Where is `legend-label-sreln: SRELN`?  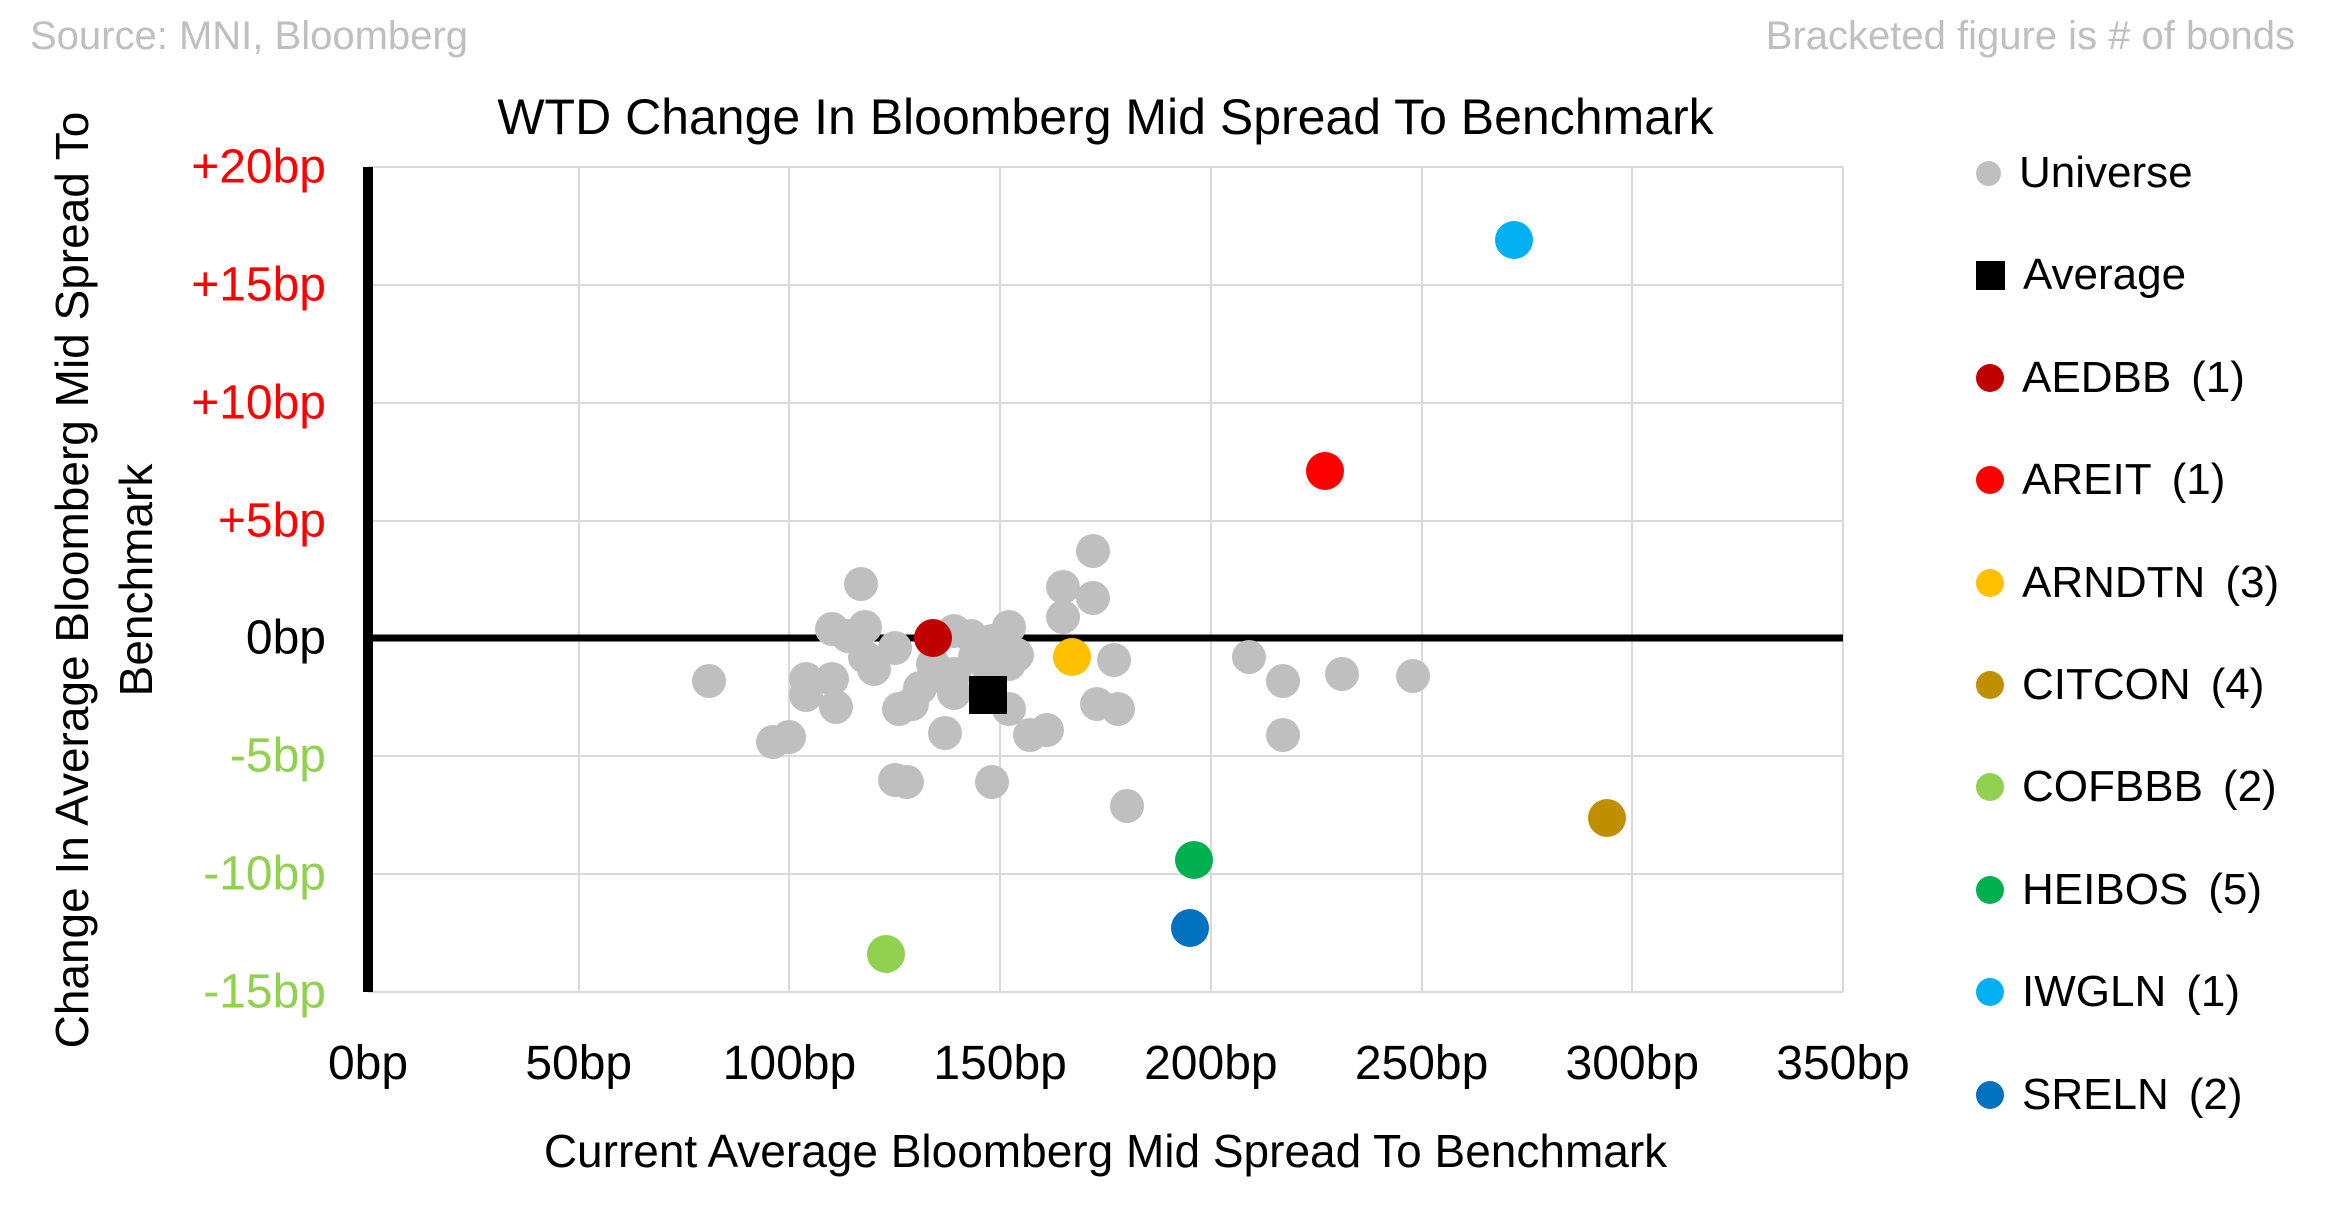 legend-label-sreln: SRELN is located at coordinates (2095, 1094).